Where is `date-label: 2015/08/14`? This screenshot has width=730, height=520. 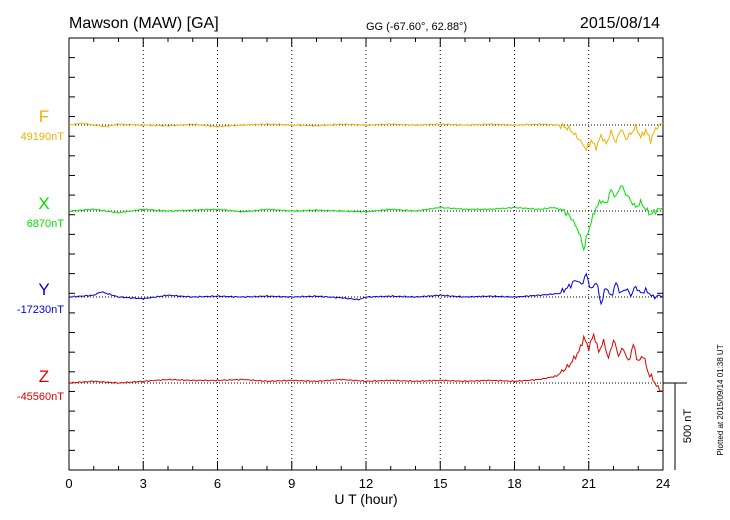
date-label: 2015/08/14 is located at coordinates (620, 23).